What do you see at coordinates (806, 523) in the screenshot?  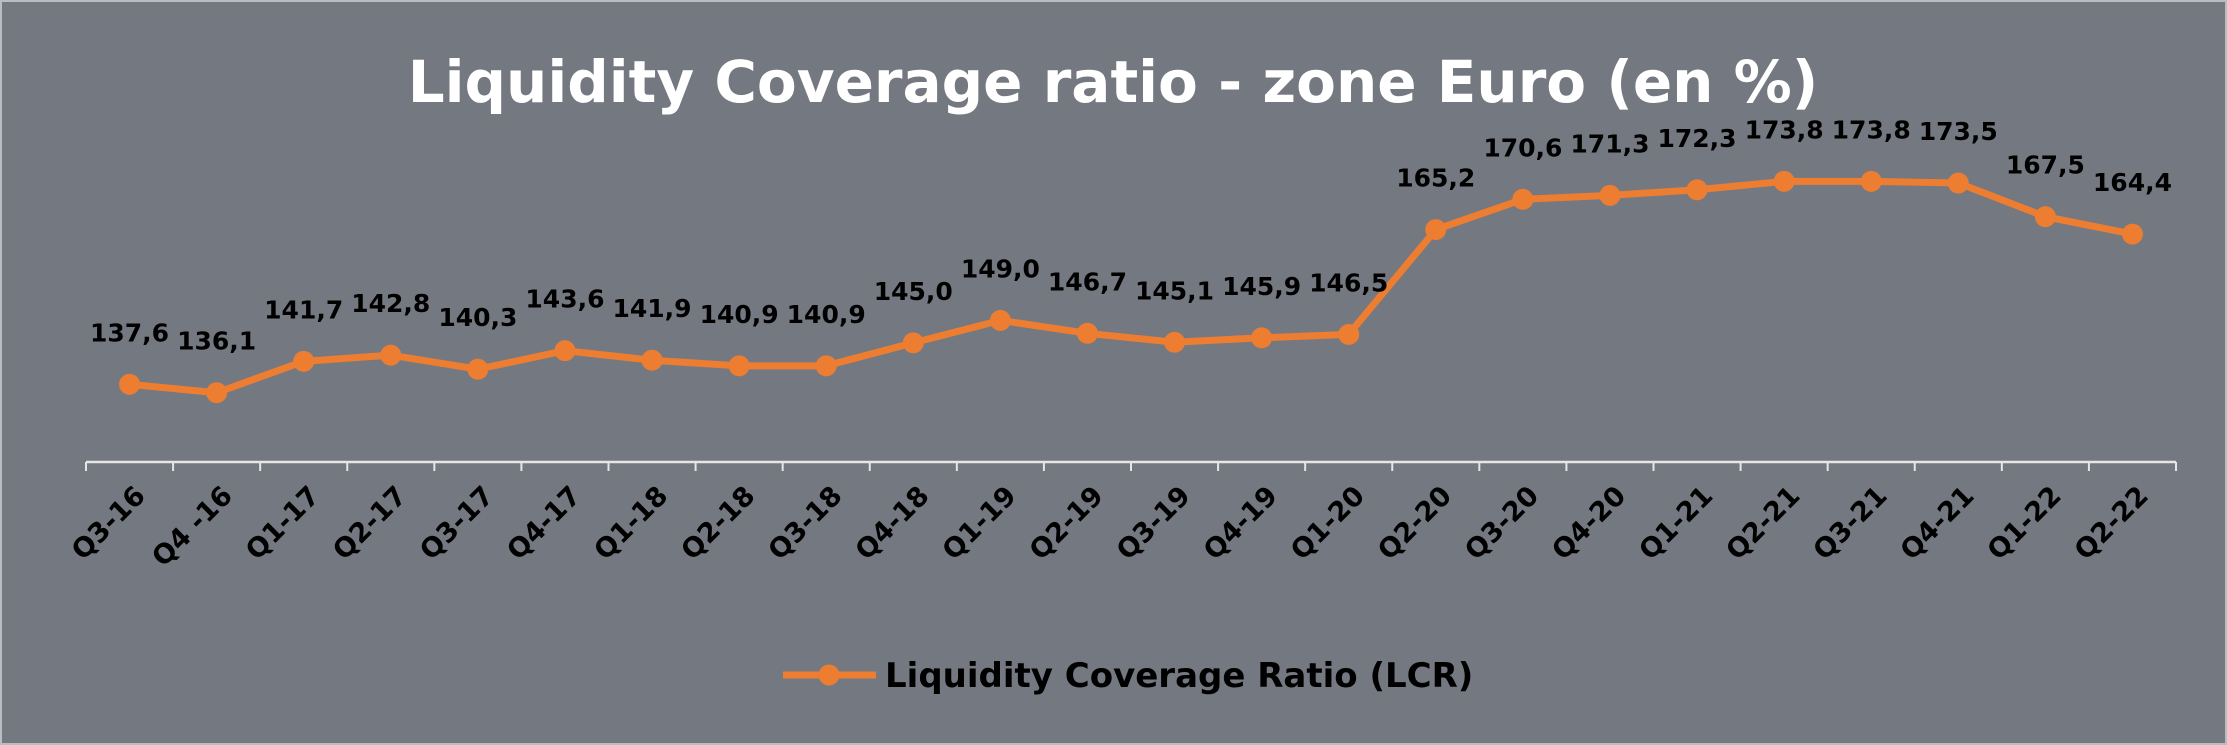 I see `x-tick-label: Q3-18` at bounding box center [806, 523].